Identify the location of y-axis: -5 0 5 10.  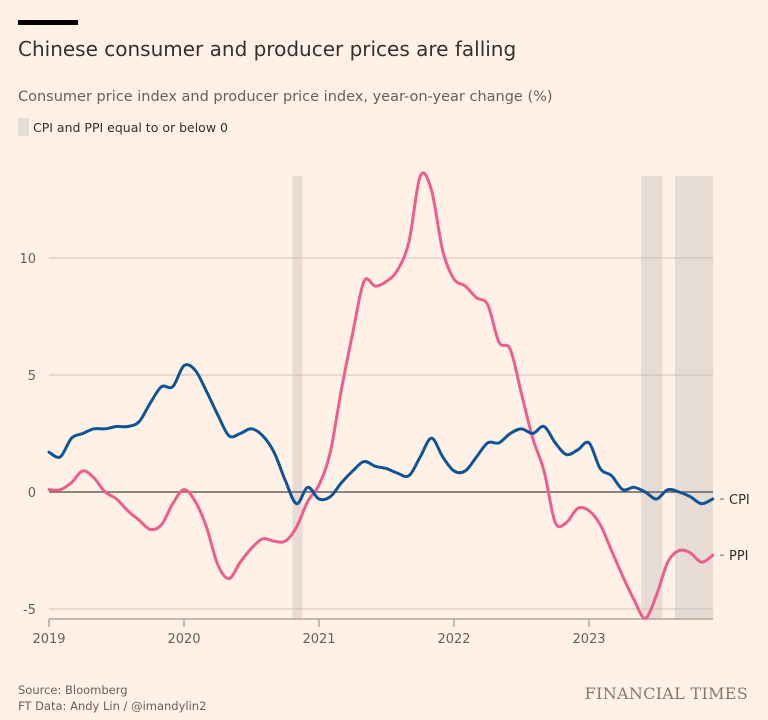
(27, 435).